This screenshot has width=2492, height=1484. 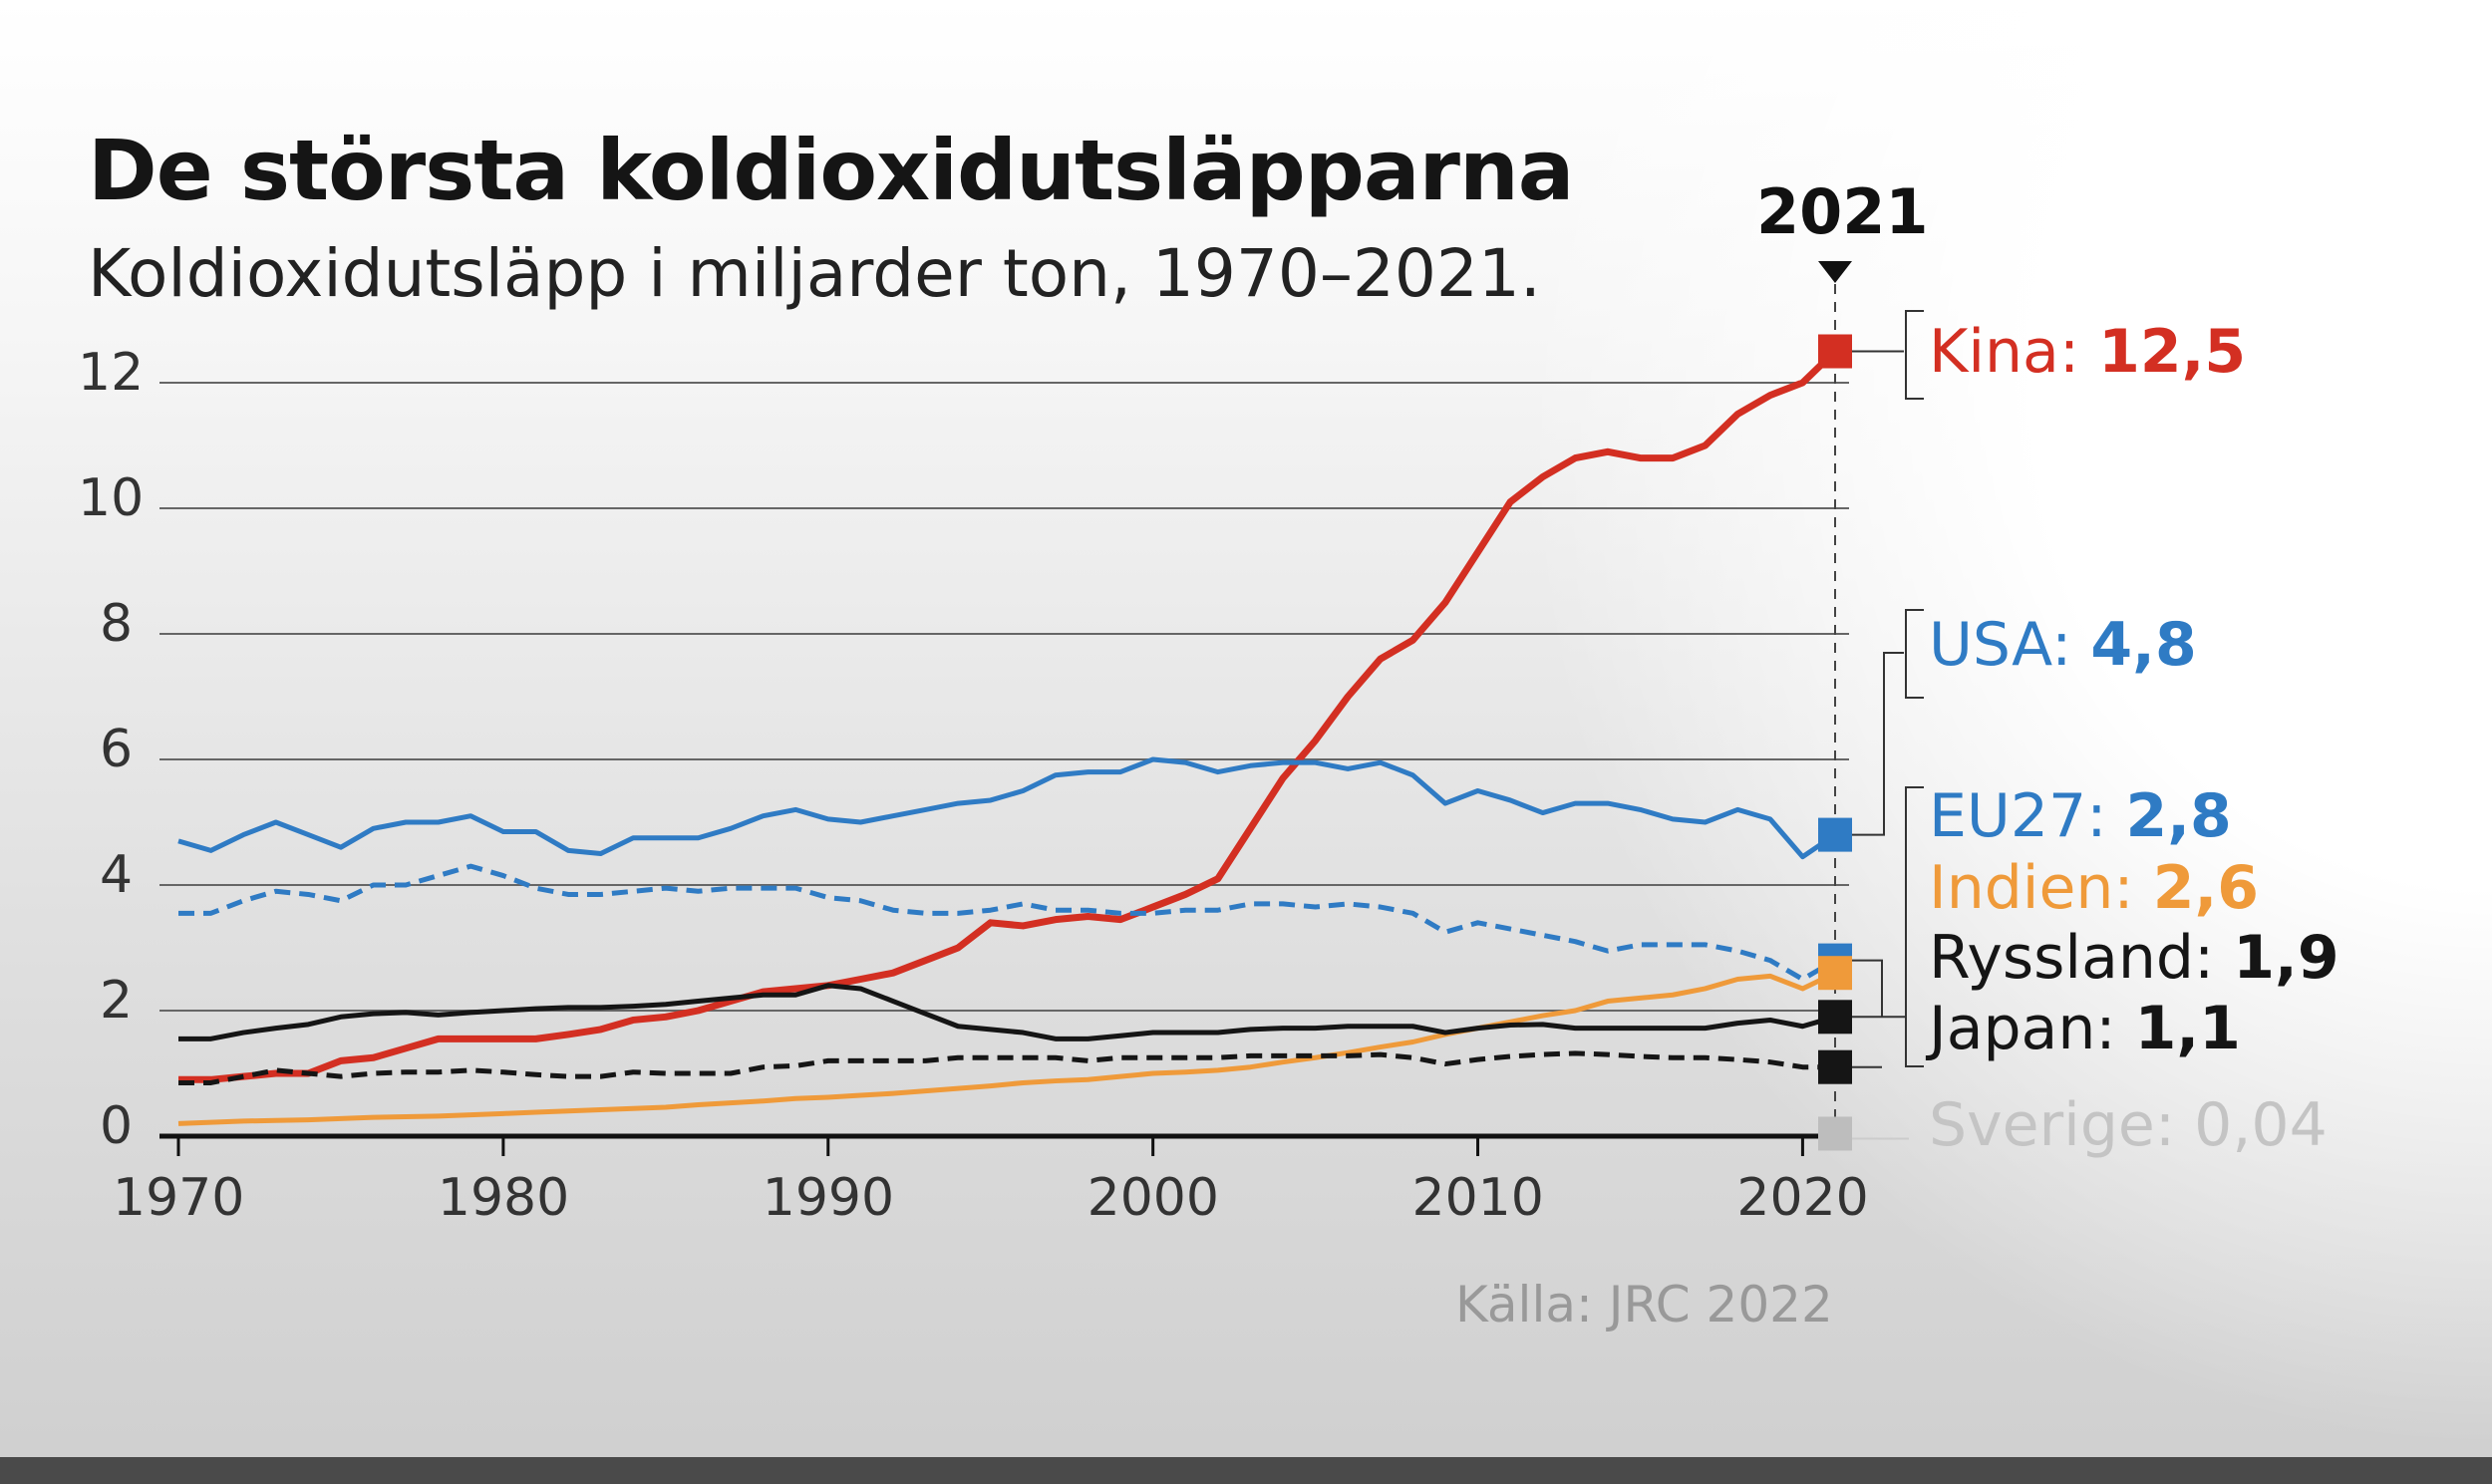 What do you see at coordinates (1007, 1012) in the screenshot?
I see `series-line-ryssland` at bounding box center [1007, 1012].